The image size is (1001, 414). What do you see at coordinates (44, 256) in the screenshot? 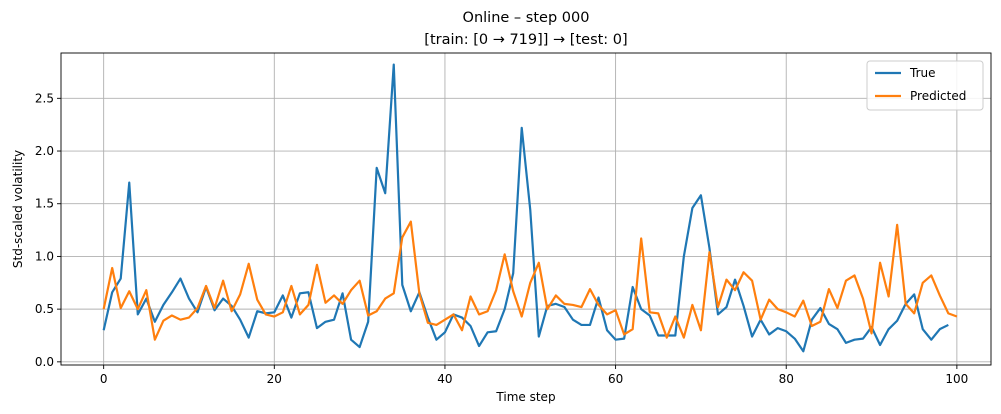
I see `y-tick-label: 1.0` at bounding box center [44, 256].